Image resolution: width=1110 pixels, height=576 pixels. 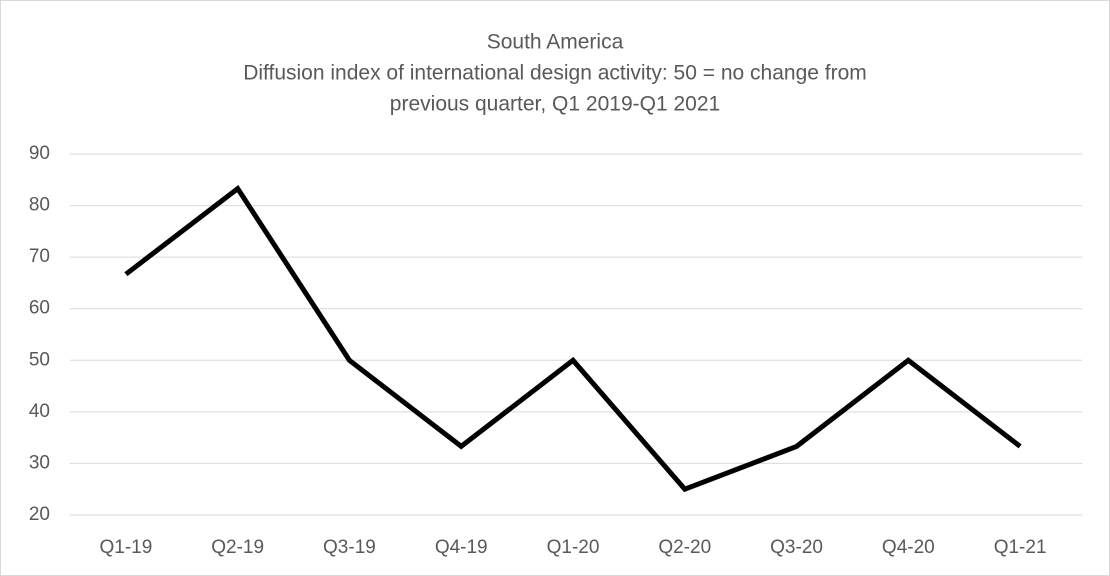 I want to click on y-tick-label: 50, so click(x=39, y=359).